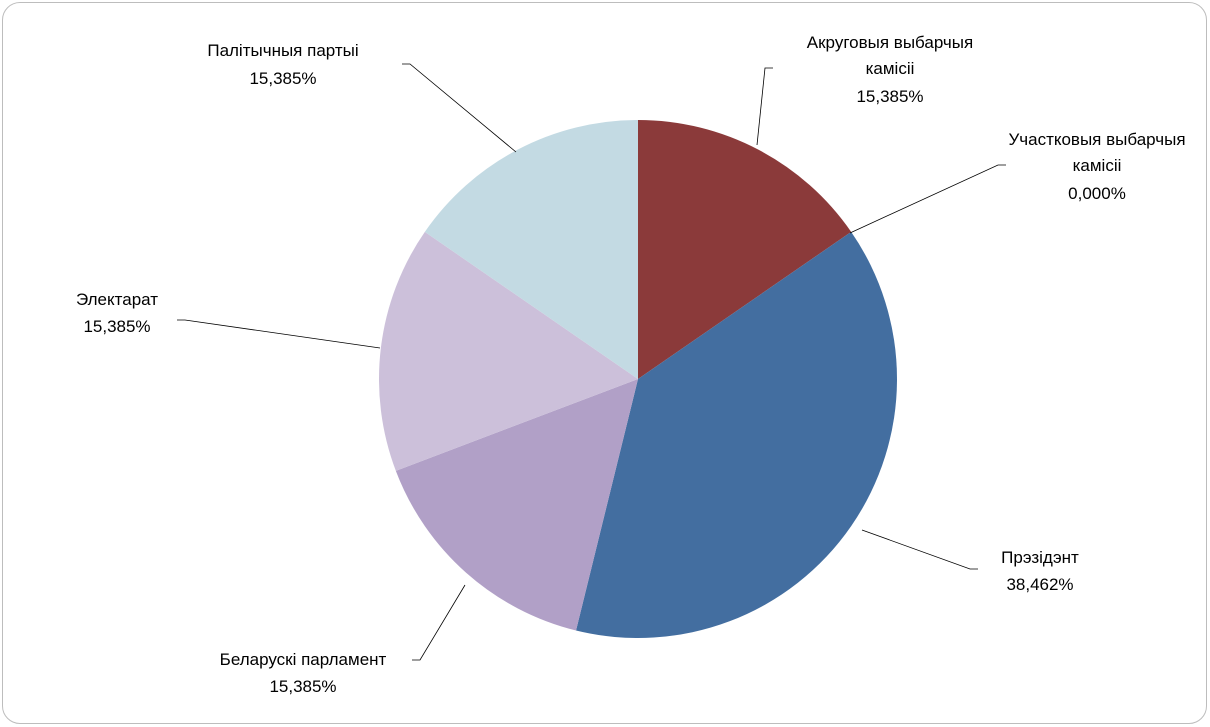  What do you see at coordinates (116, 326) in the screenshot?
I see `slice-value-label-5: 15,385%` at bounding box center [116, 326].